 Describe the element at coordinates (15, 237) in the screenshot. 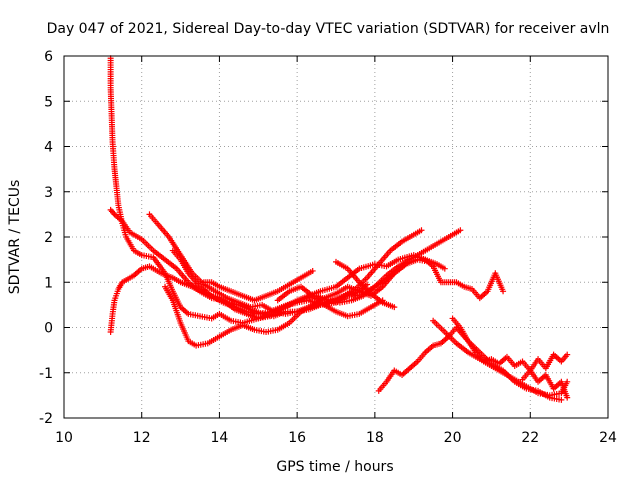

I see `y-axis-label: SDTVAR / TECUs` at that location.